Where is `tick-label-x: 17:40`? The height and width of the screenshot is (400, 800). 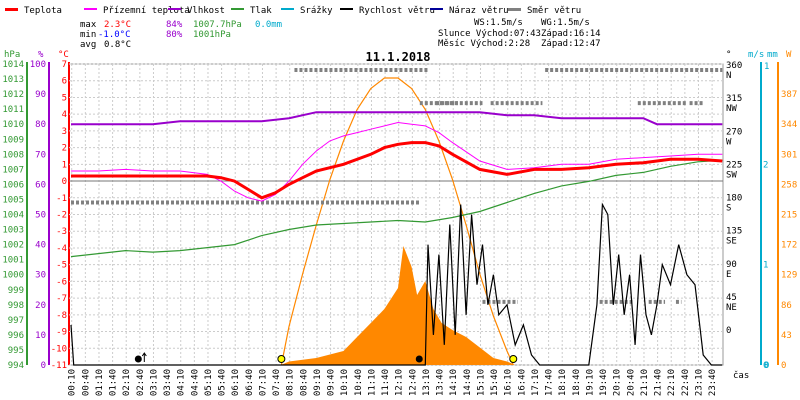 tick-label-x: 17:40 is located at coordinates (550, 382).